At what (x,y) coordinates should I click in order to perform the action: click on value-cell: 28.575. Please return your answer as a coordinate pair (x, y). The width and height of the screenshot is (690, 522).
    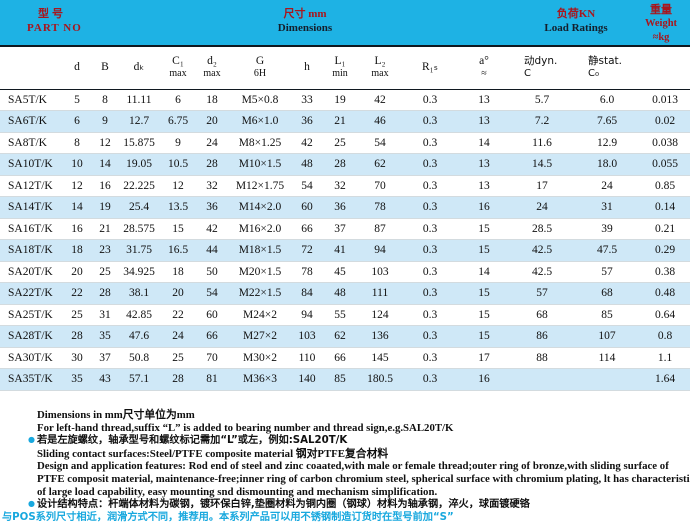
    Looking at the image, I should click on (139, 228).